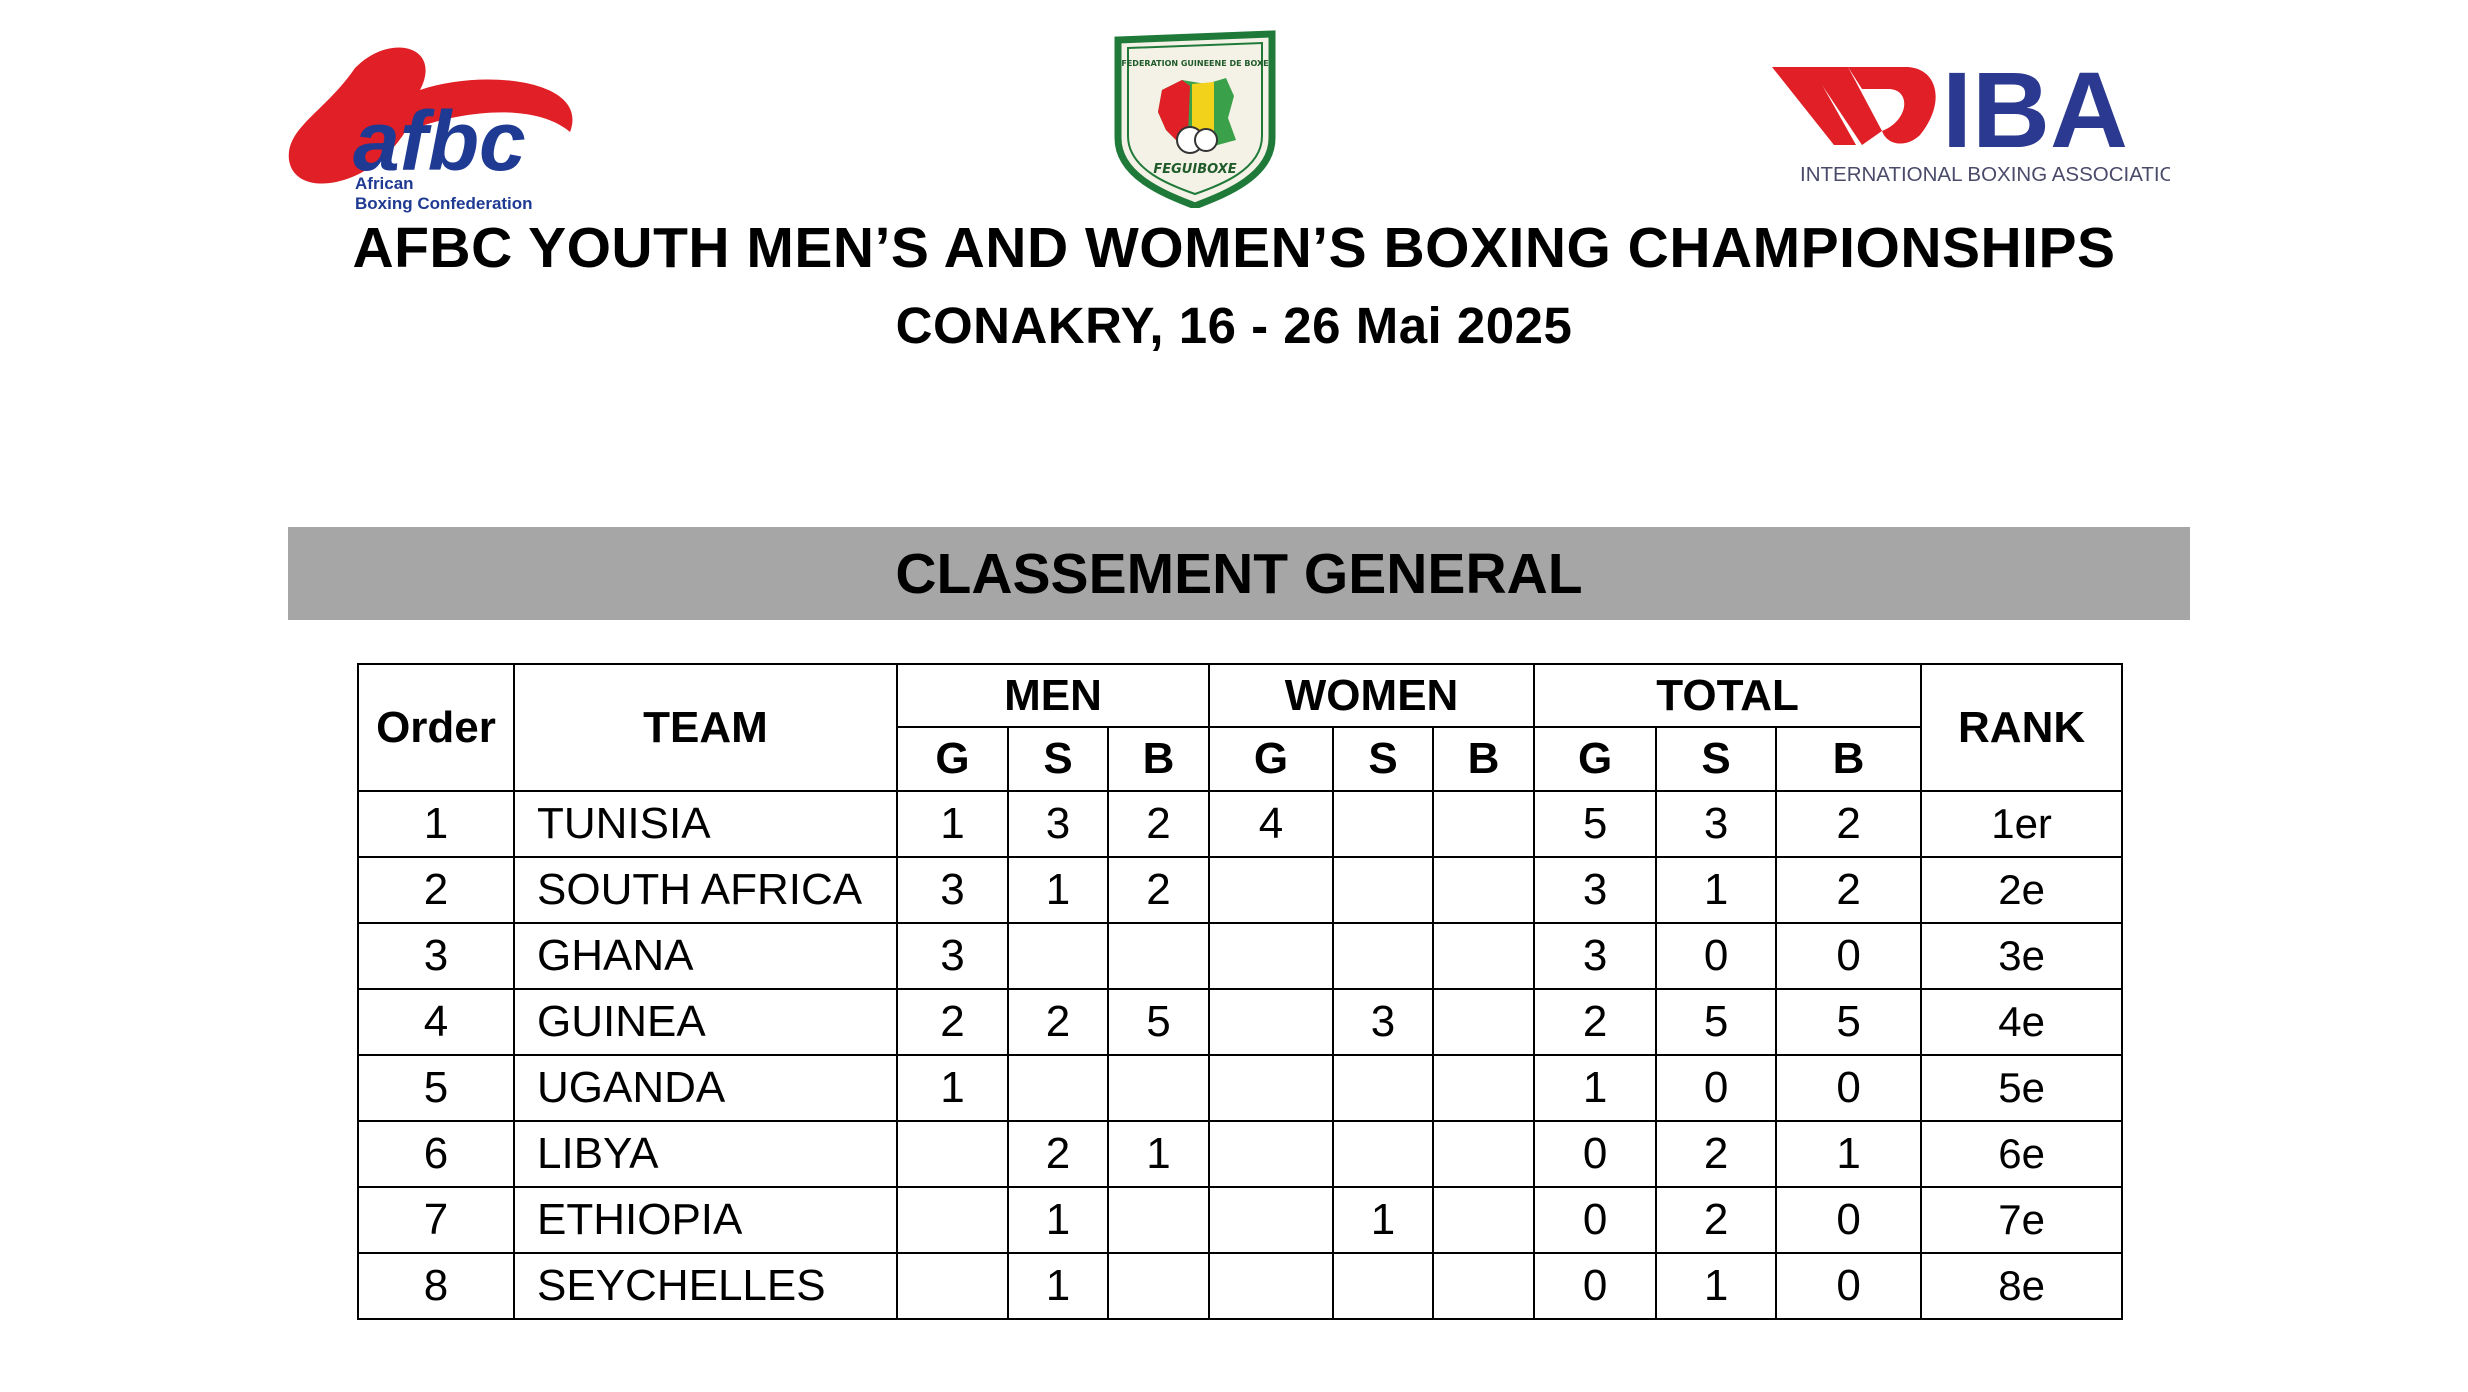  I want to click on cell-men-b: 1, so click(1158, 1154).